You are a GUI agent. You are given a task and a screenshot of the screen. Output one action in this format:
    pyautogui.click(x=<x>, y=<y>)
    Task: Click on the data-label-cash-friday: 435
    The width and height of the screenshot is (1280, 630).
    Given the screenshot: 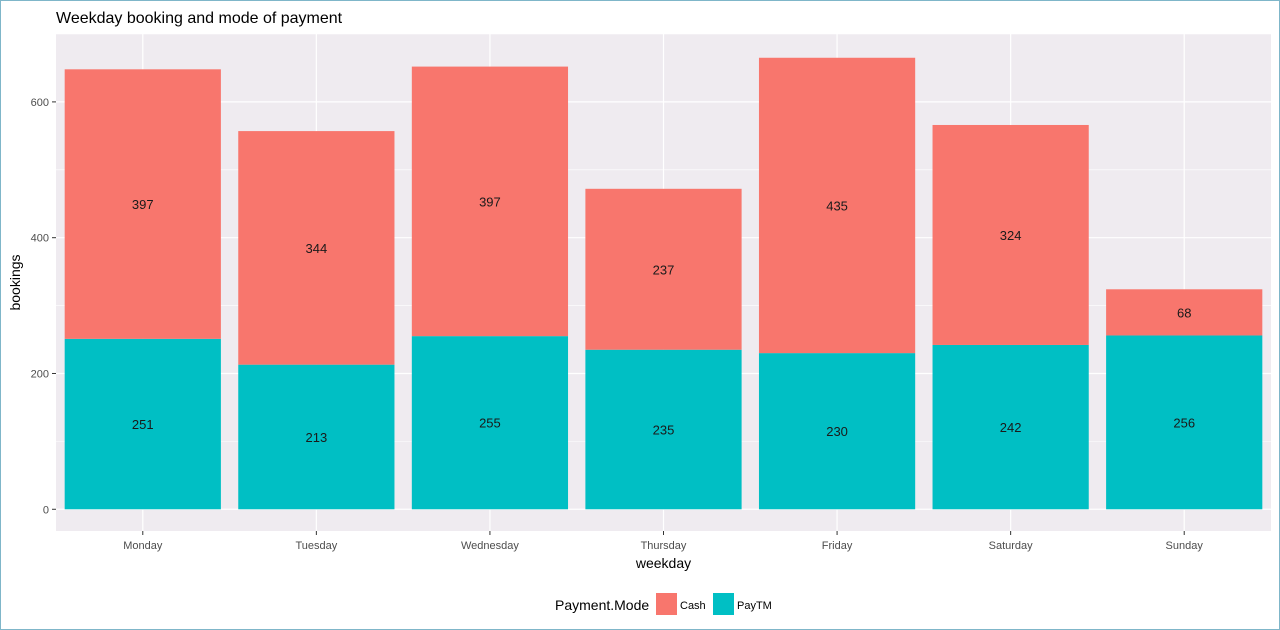 What is the action you would take?
    pyautogui.click(x=837, y=205)
    